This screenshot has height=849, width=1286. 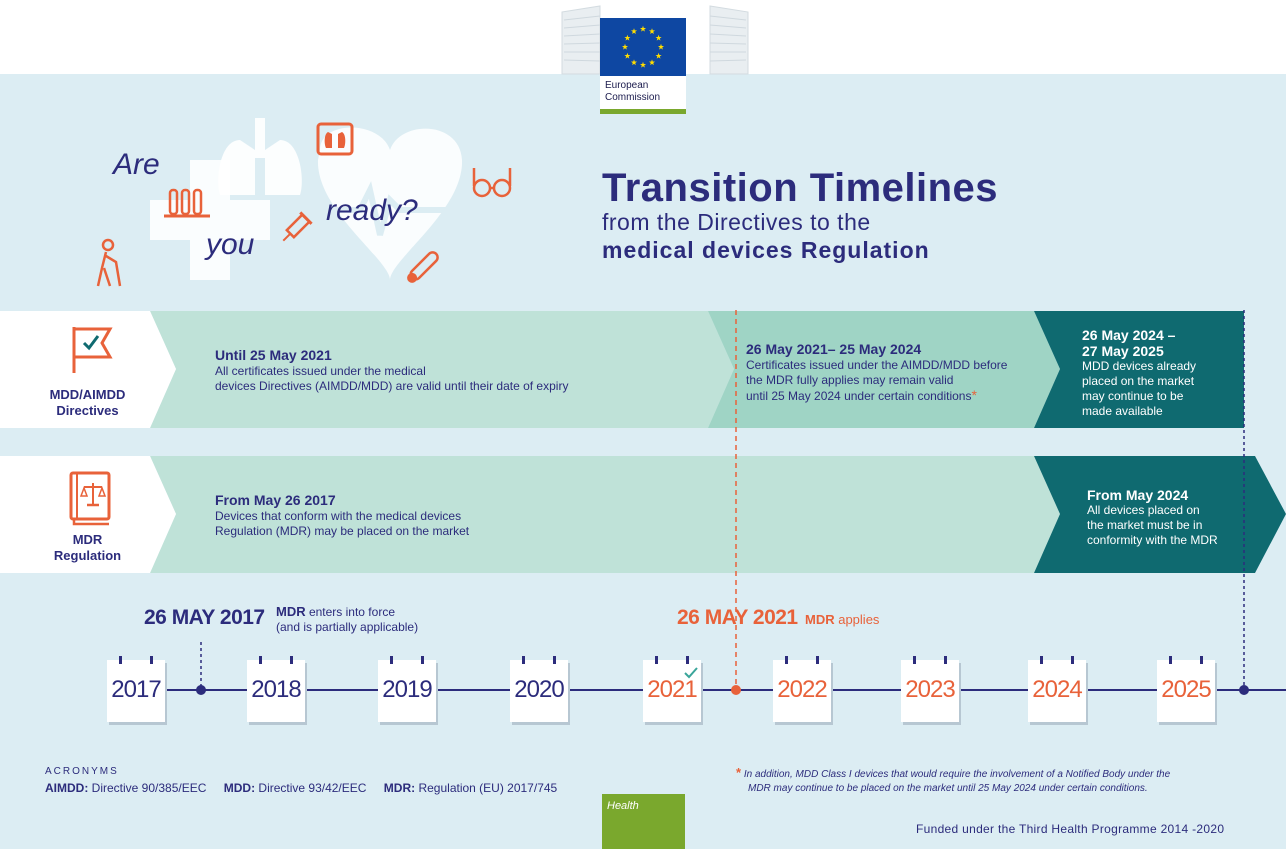 I want to click on milestone-2017-date: 26 MAY 2017, so click(x=204, y=617).